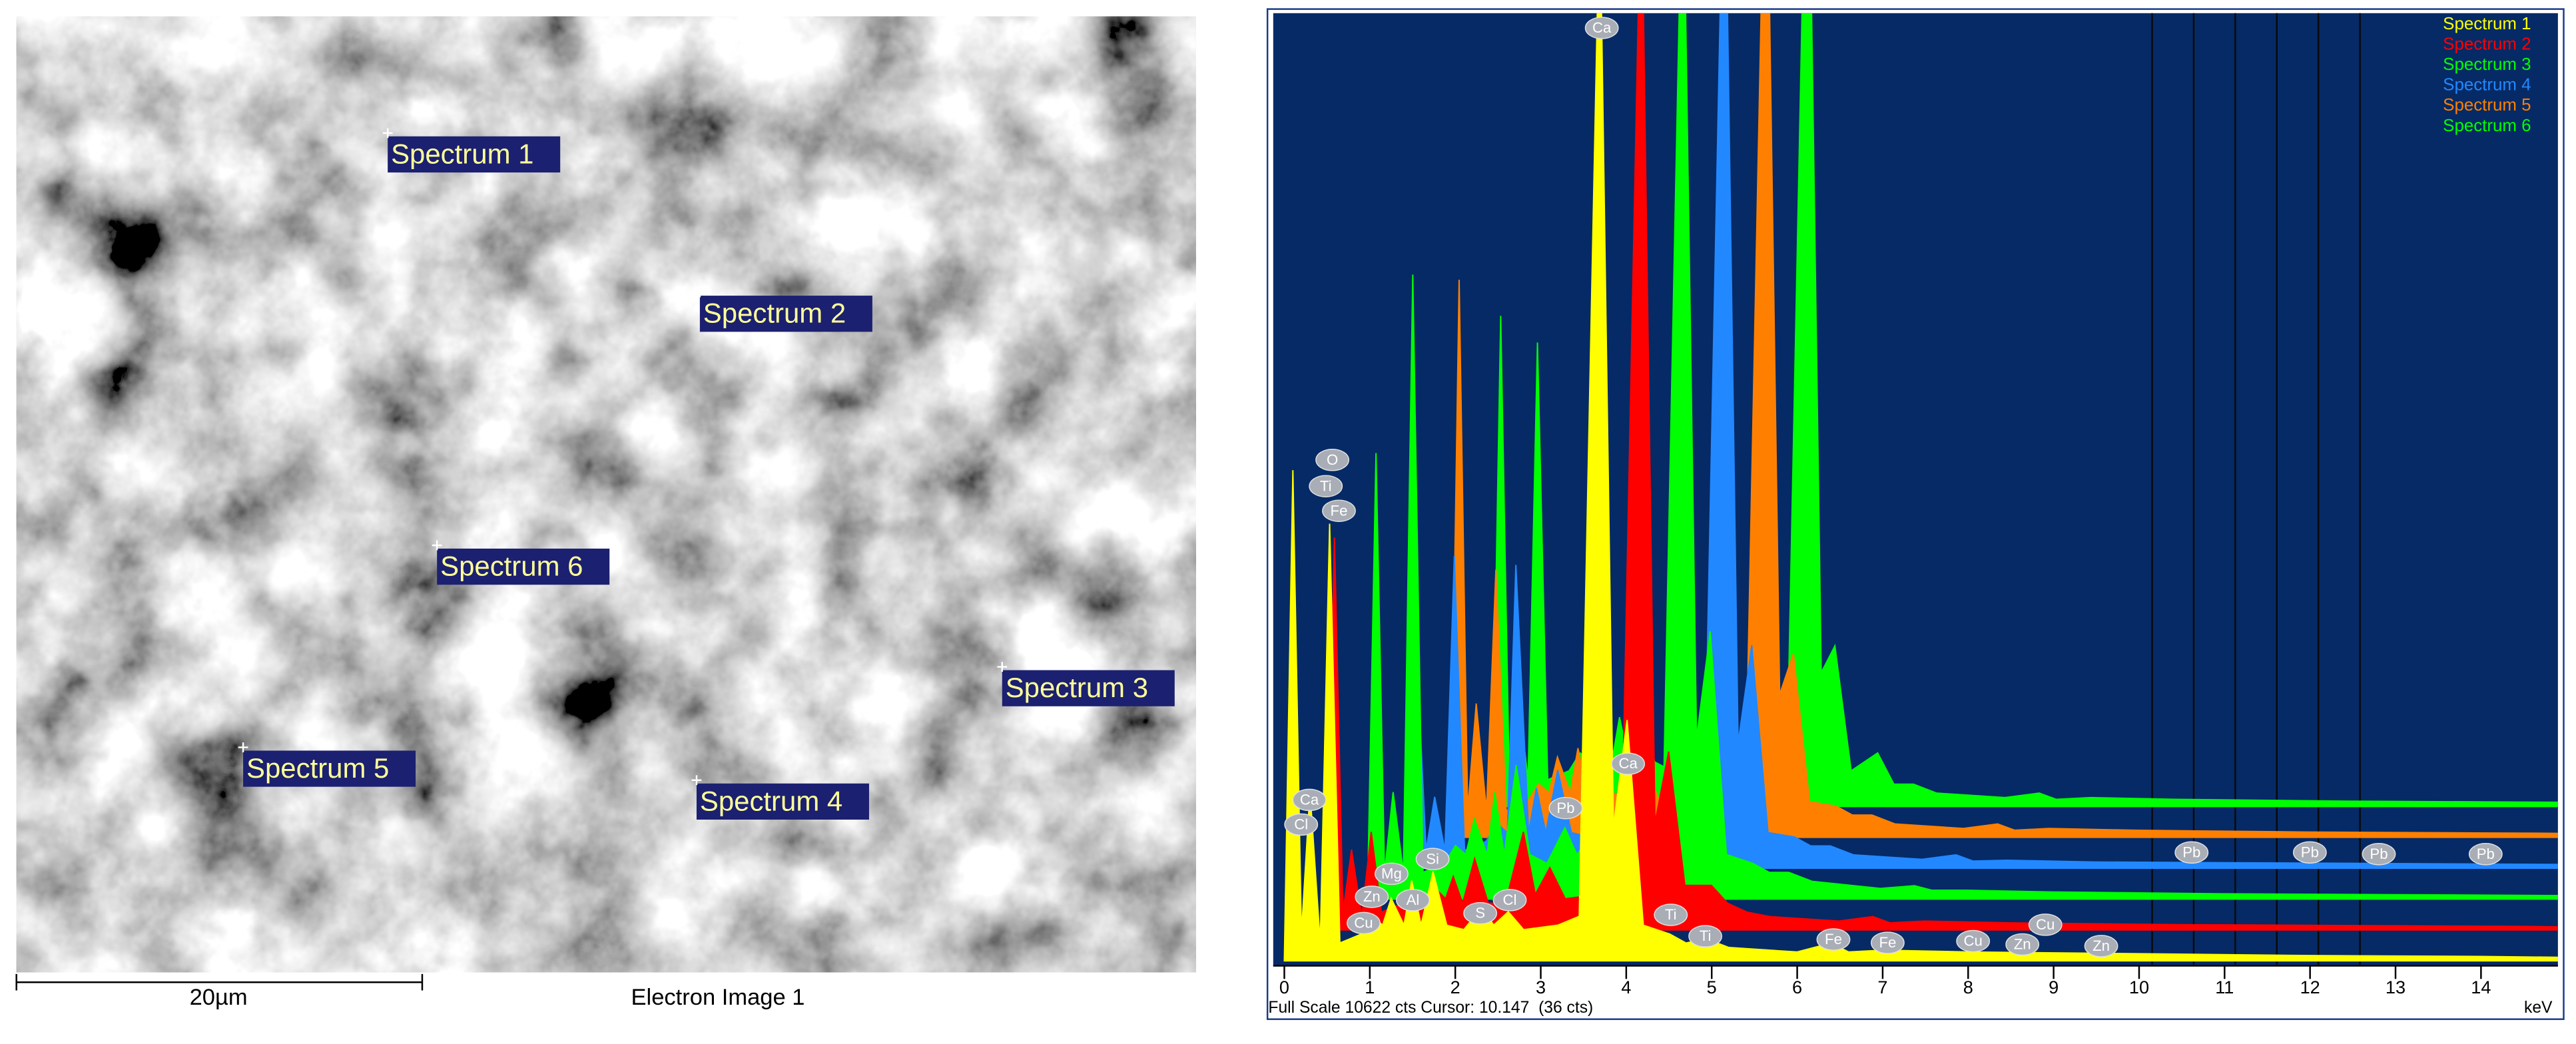 The width and height of the screenshot is (2576, 1044). I want to click on x-tick-label: 12, so click(2310, 987).